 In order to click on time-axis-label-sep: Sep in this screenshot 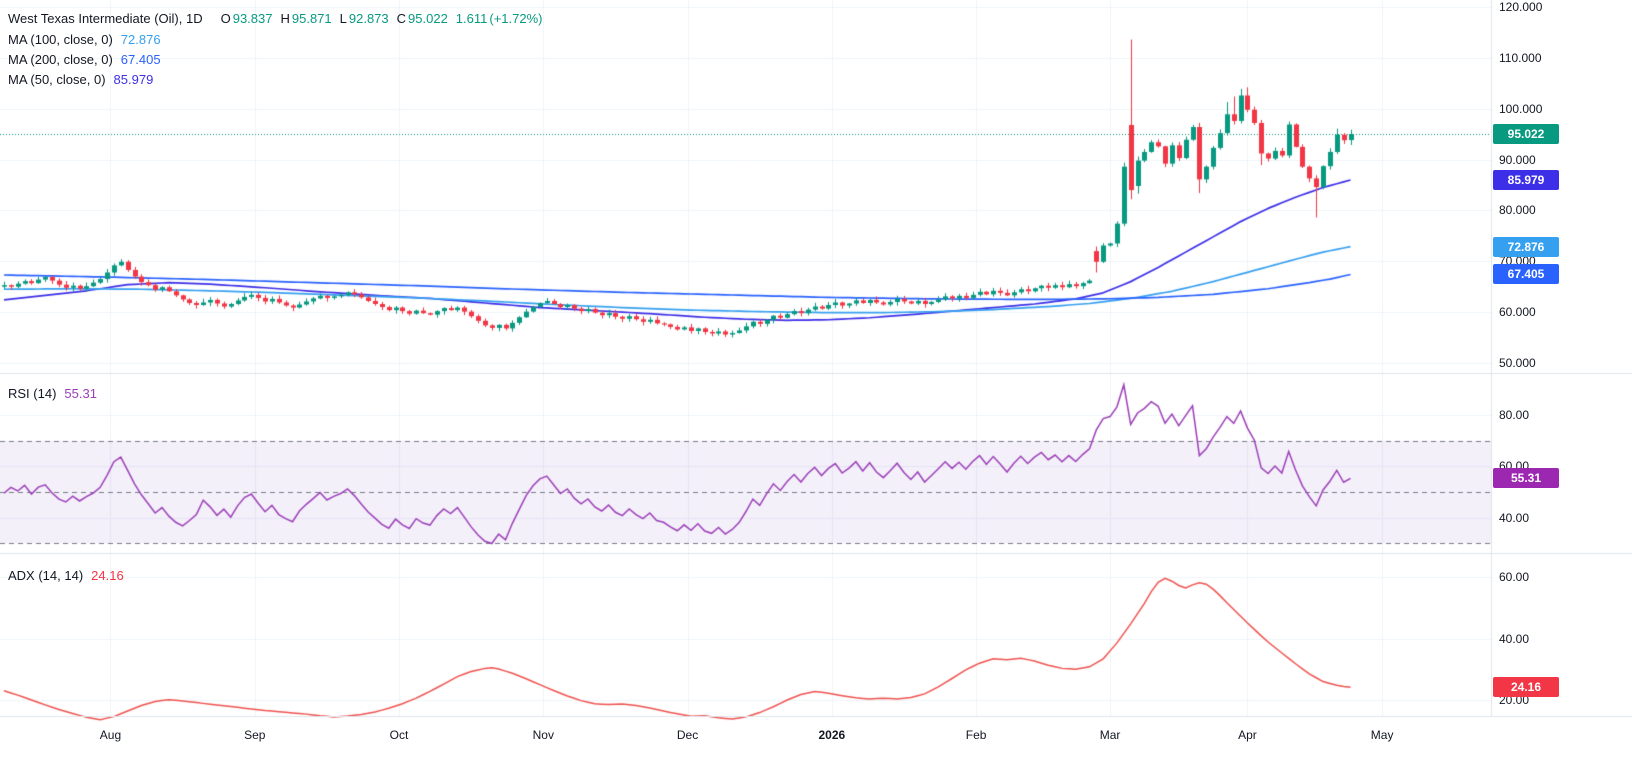, I will do `click(255, 735)`.